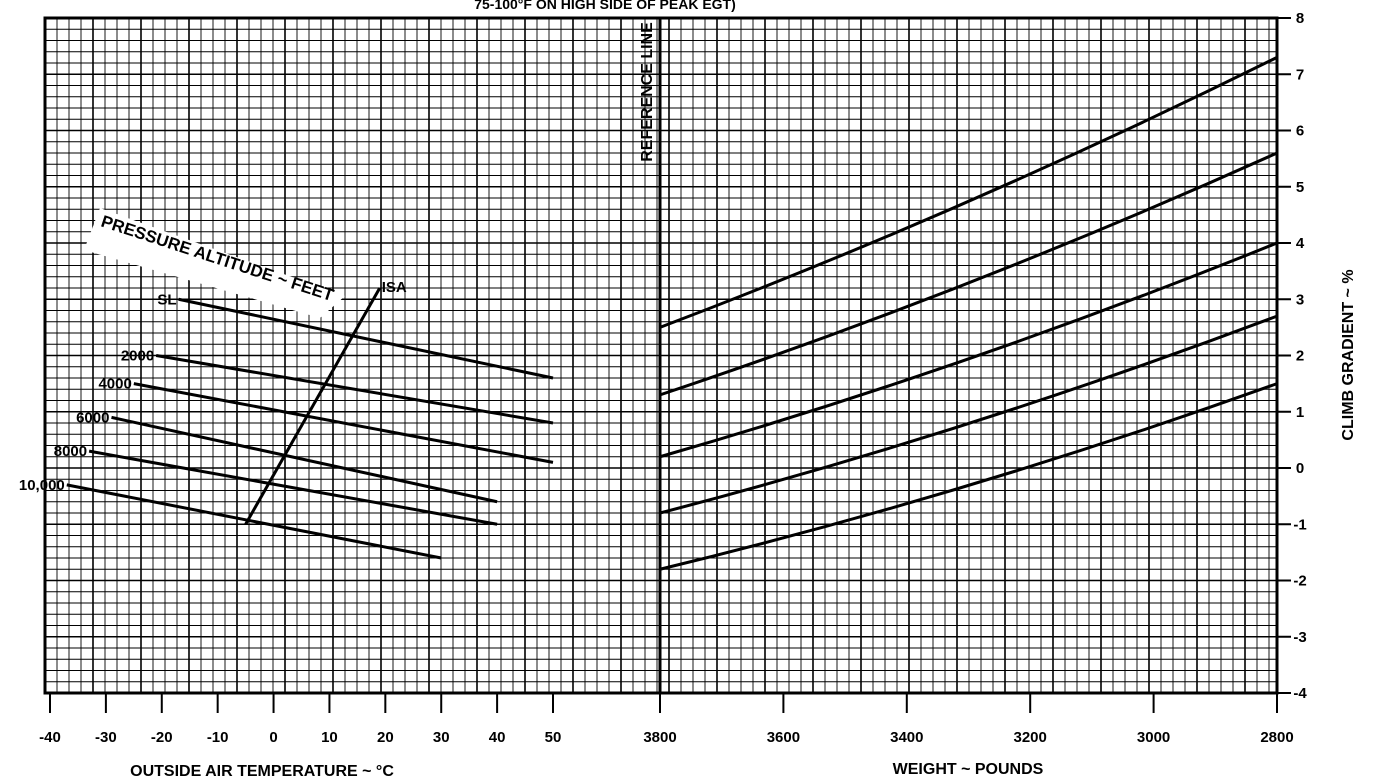 This screenshot has width=1373, height=783. I want to click on x-tick-label: -10, so click(218, 737).